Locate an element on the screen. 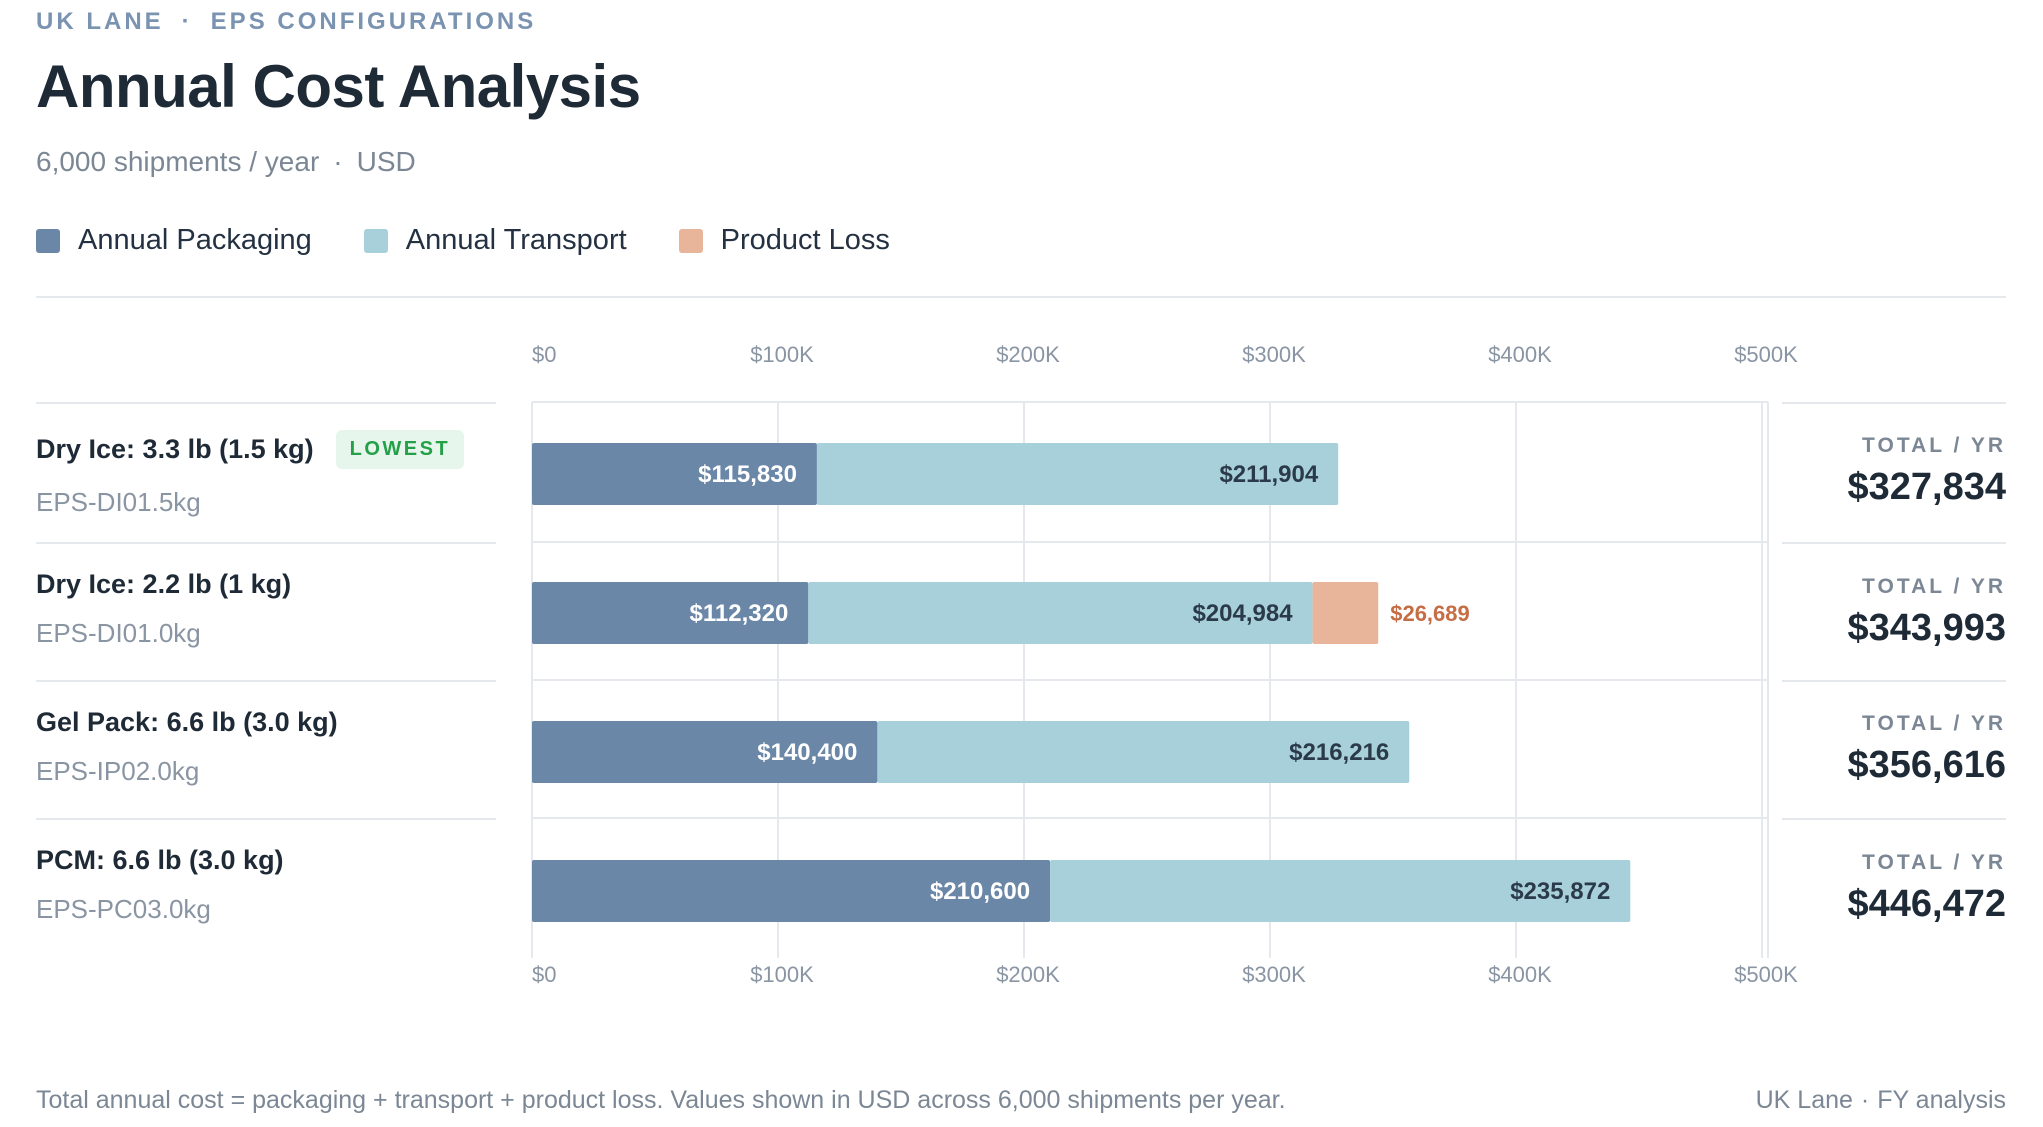 This screenshot has height=1127, width=2043. legend-swatch-product-loss is located at coordinates (690, 240).